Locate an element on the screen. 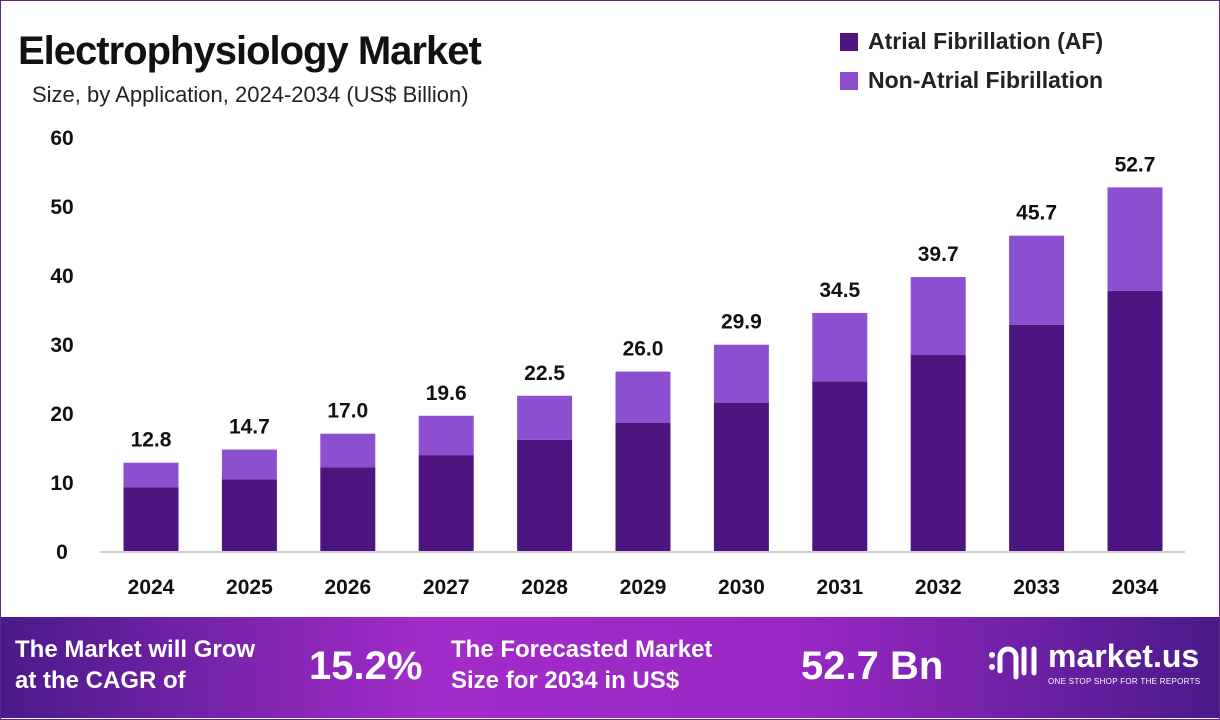  chart-title: Electrophysiology Market is located at coordinates (250, 51).